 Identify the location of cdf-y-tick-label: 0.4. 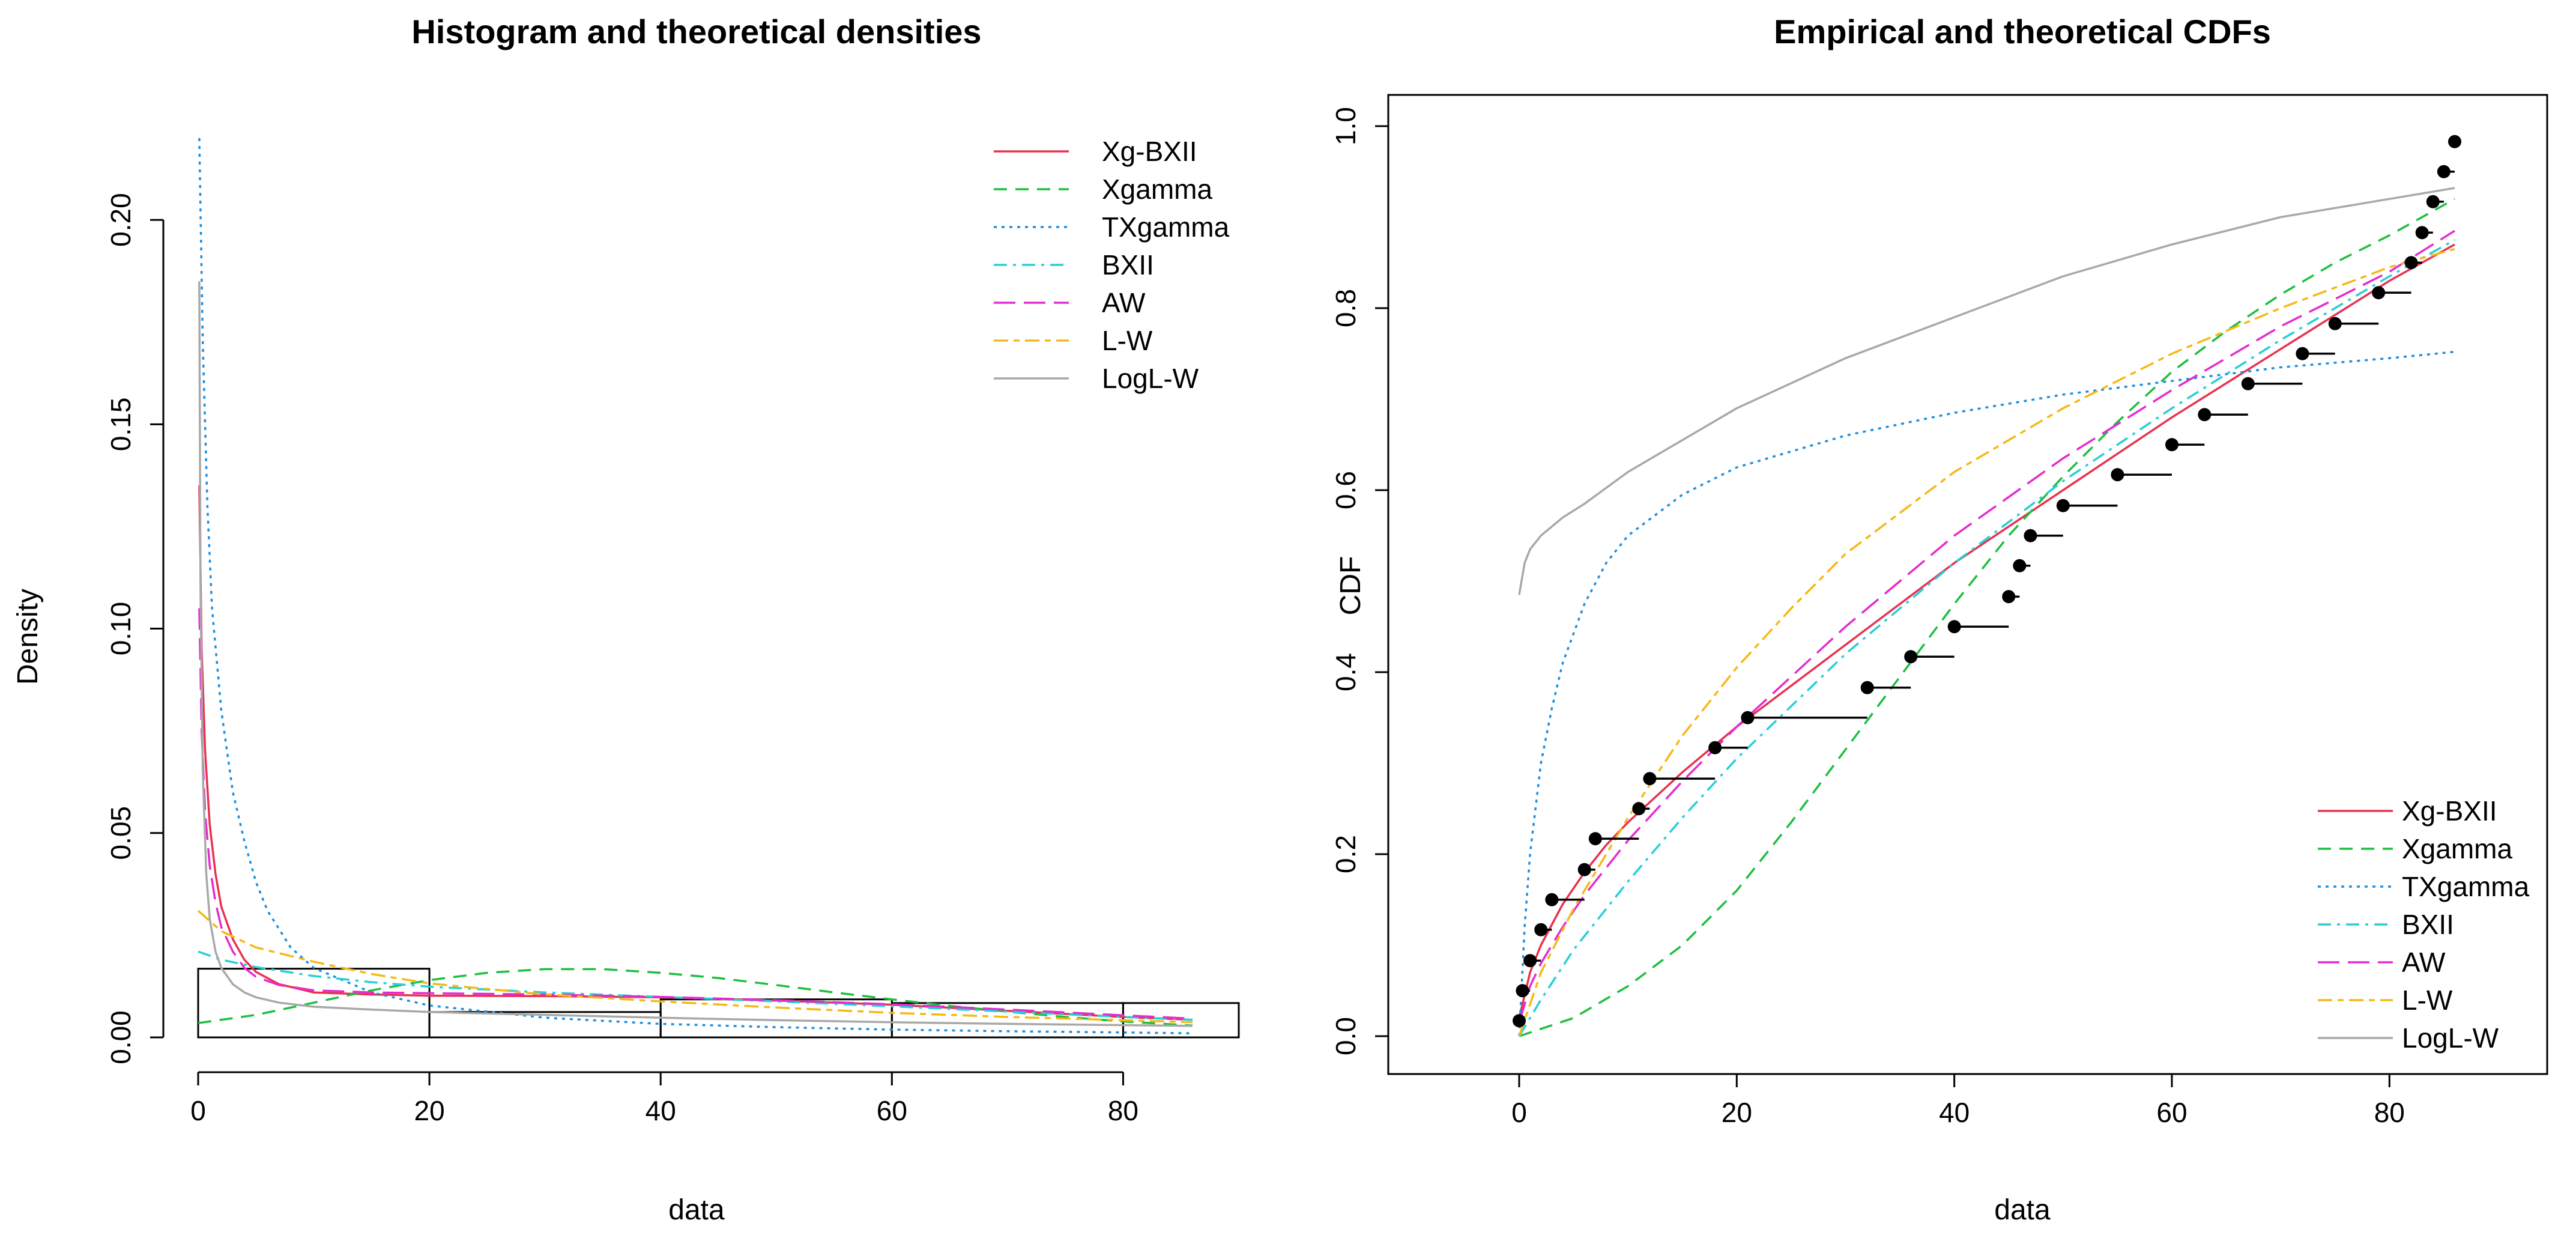
(1345, 672).